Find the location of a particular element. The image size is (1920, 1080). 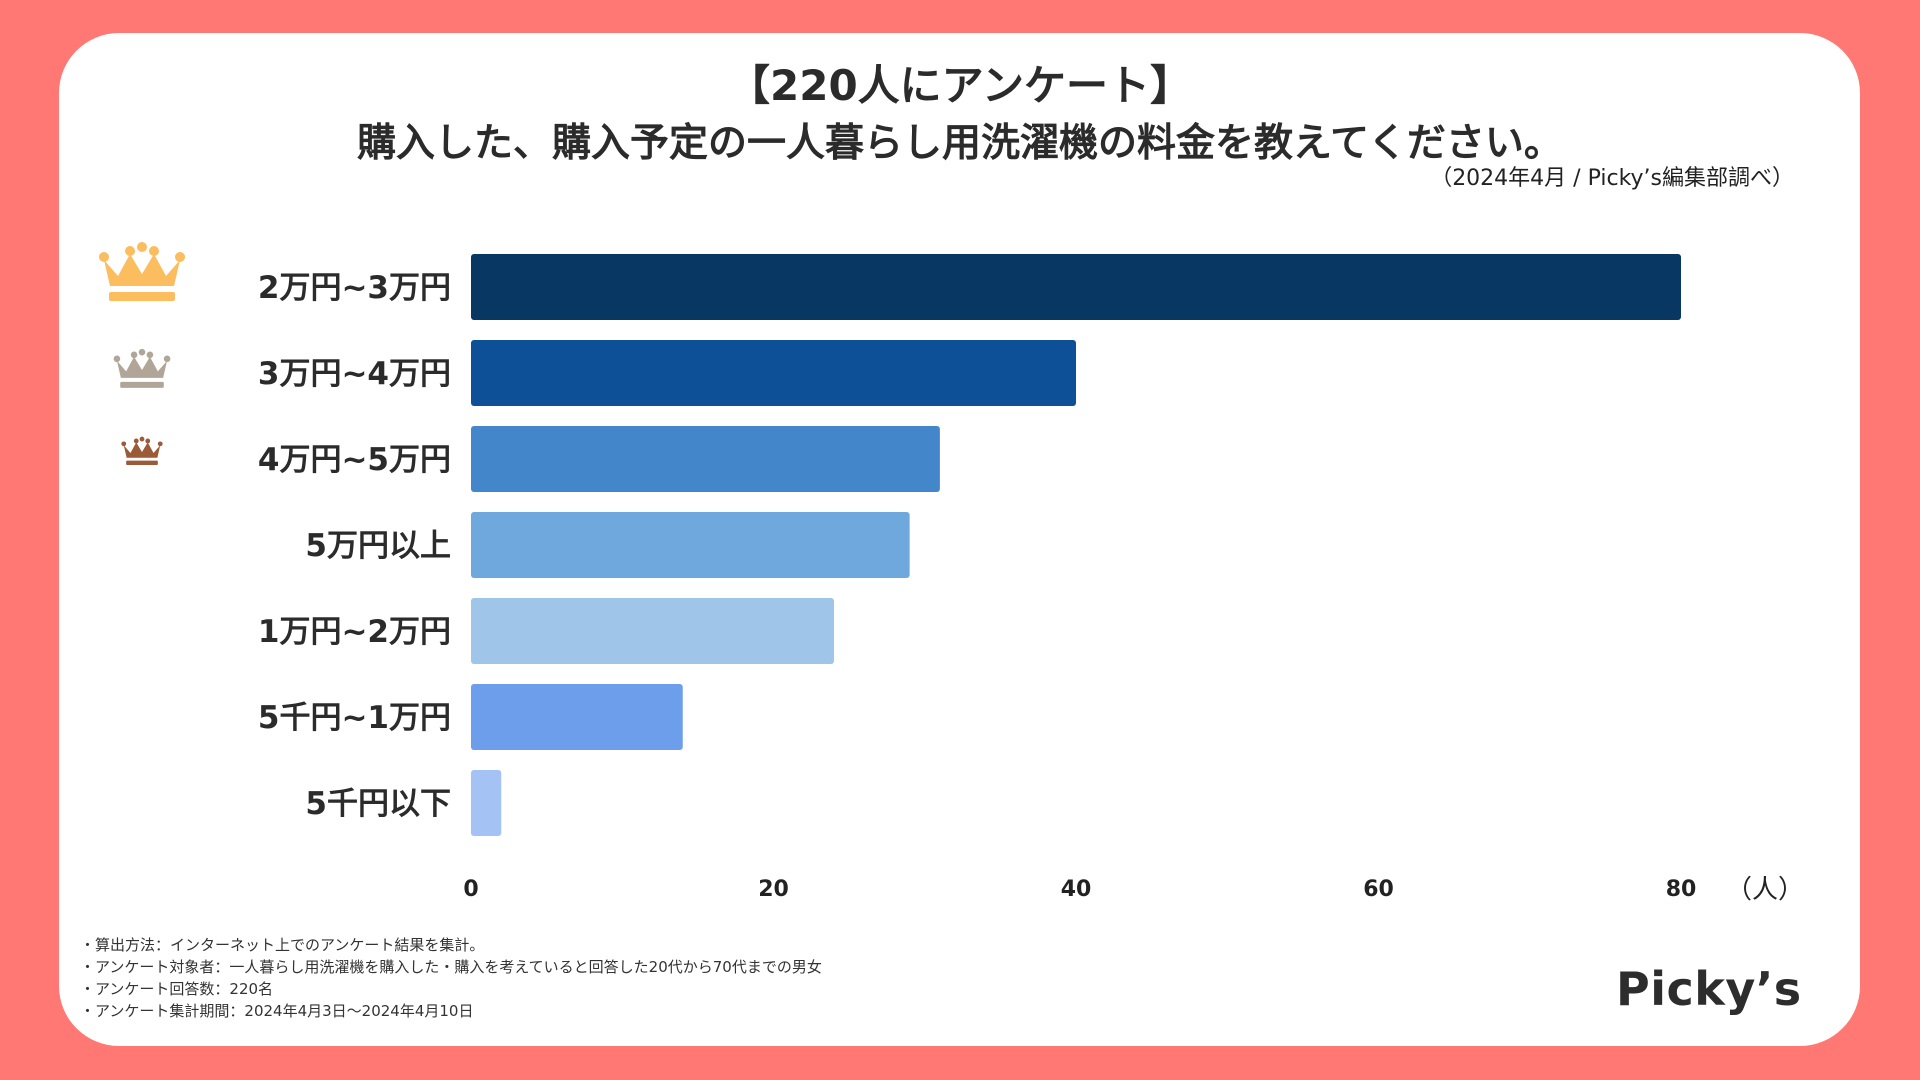

category-label: 5千円~1万円 is located at coordinates (354, 718).